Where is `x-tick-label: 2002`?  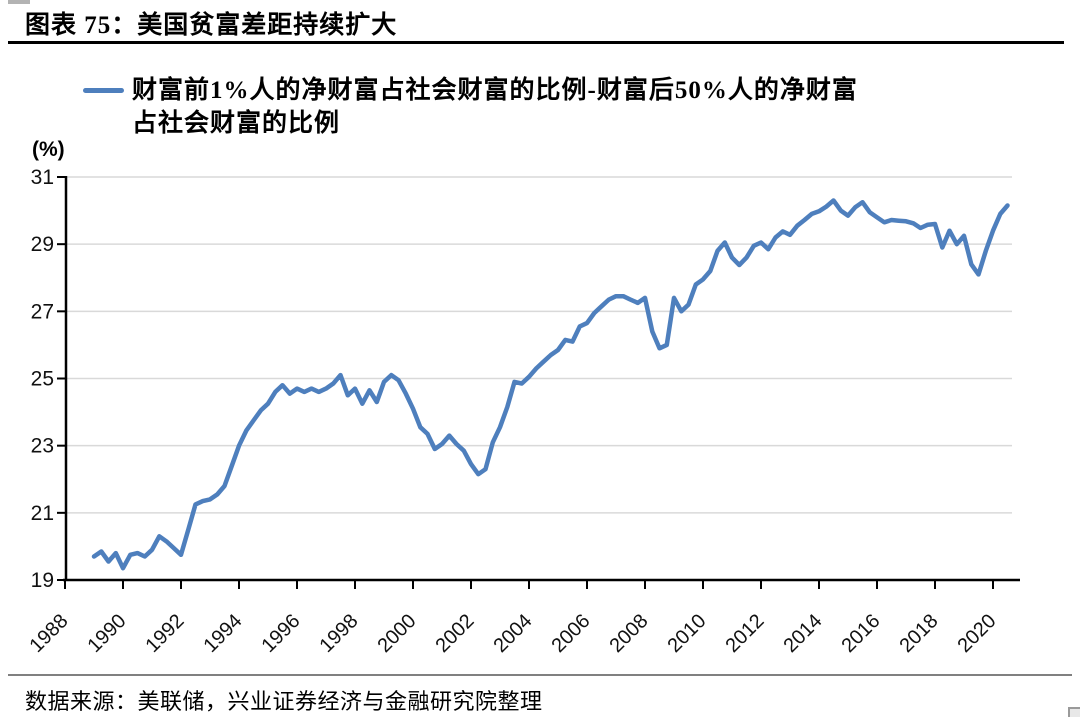 x-tick-label: 2002 is located at coordinates (455, 633).